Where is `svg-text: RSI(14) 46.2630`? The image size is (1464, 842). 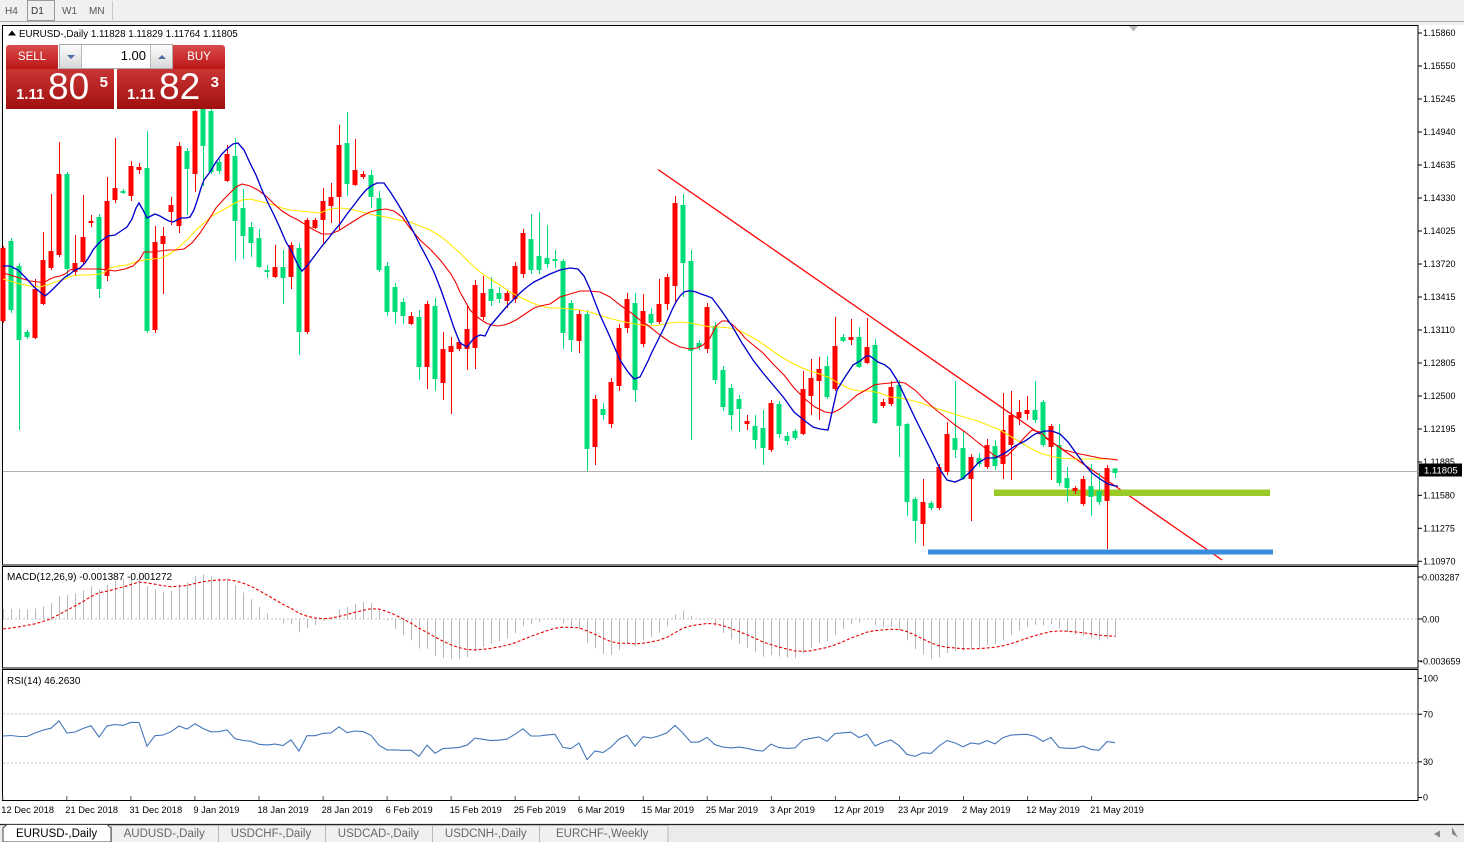
svg-text: RSI(14) 46.2630 is located at coordinates (44, 681).